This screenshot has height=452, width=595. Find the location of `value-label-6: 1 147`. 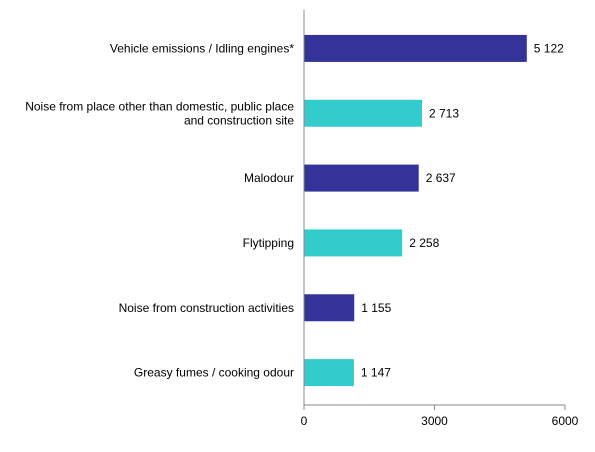

value-label-6: 1 147 is located at coordinates (376, 373).